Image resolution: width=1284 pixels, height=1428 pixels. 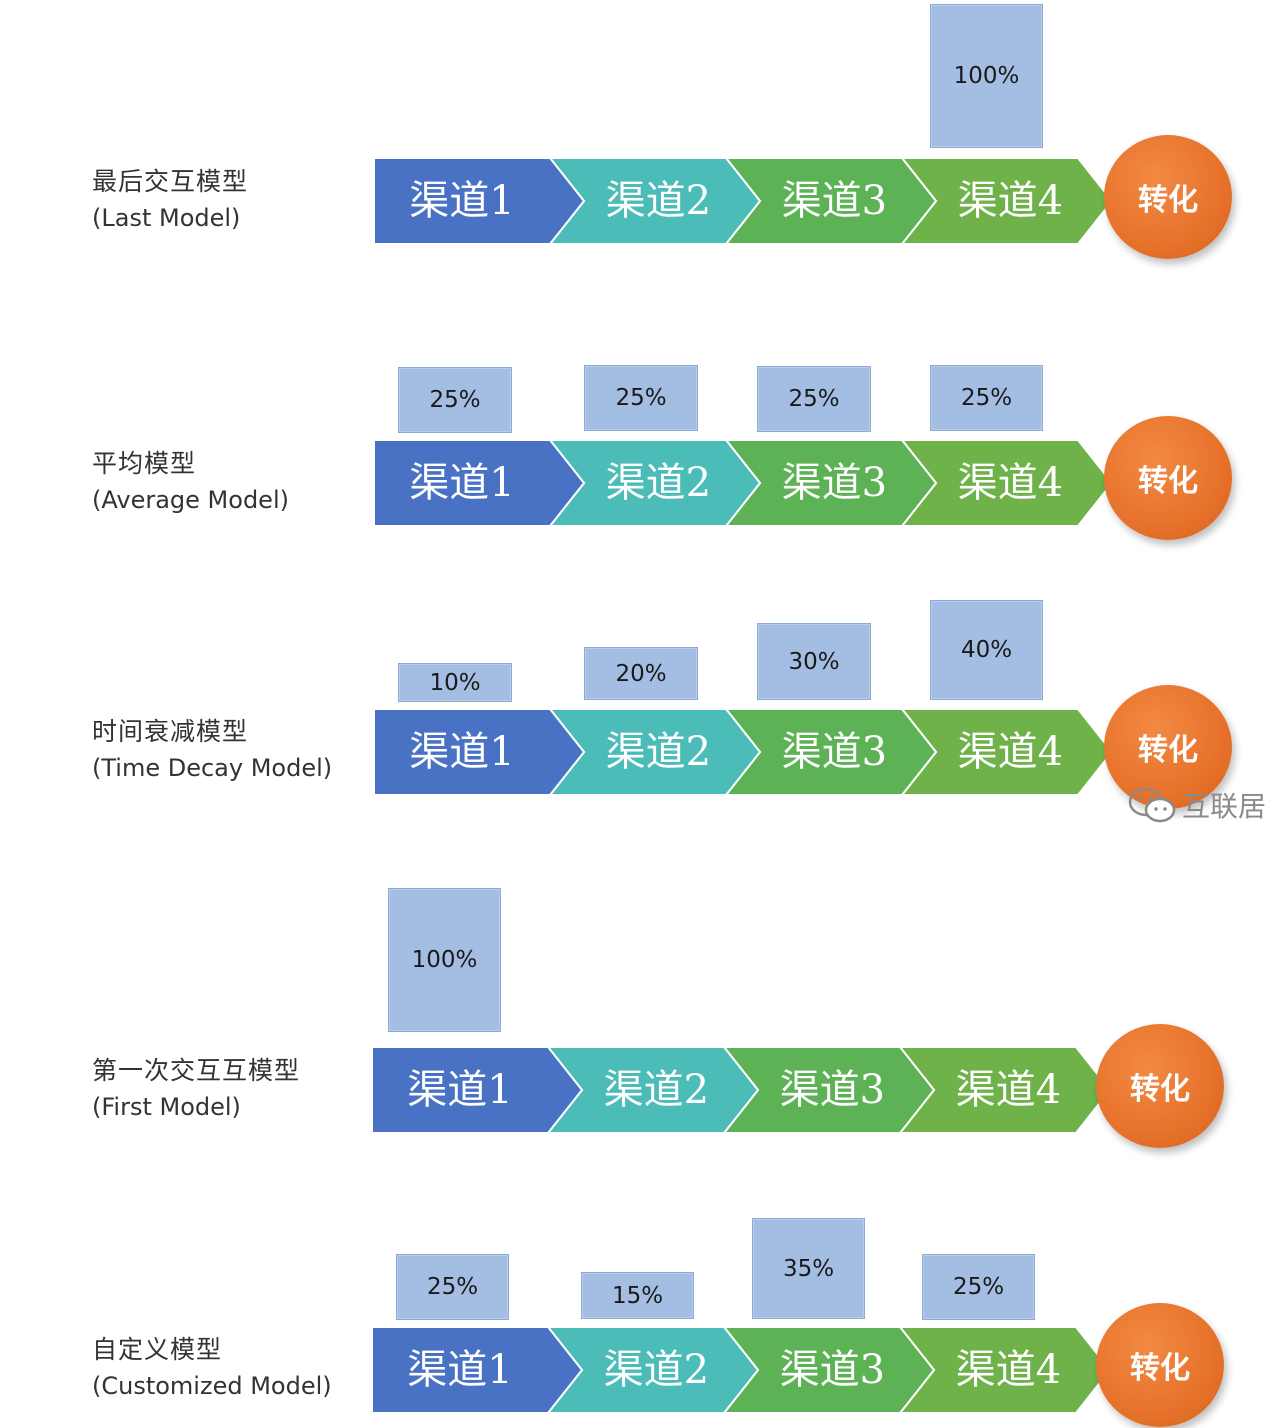 I want to click on watermark-text: 互联居, so click(x=1224, y=806).